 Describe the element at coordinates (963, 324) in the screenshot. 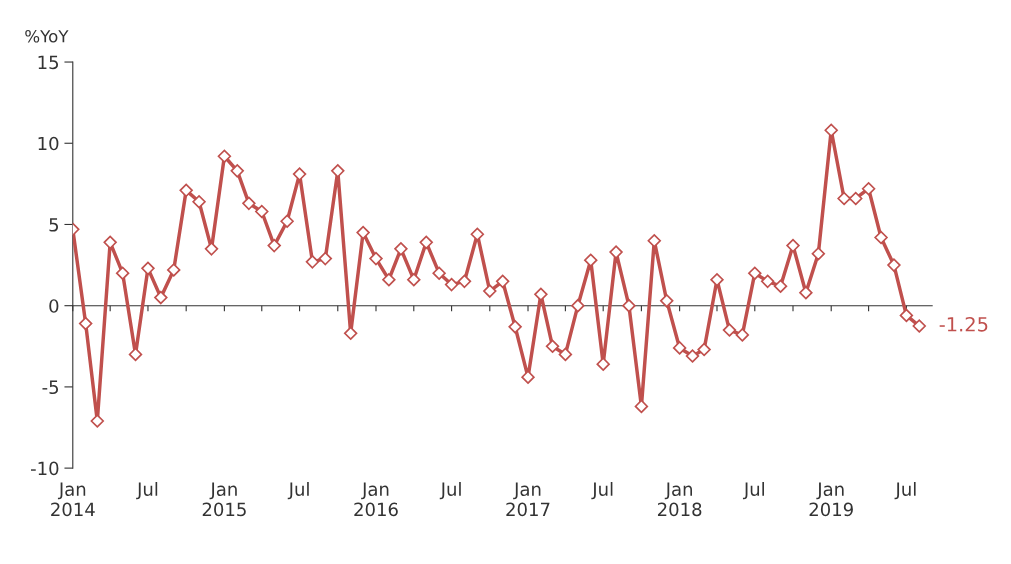

I see `annotation: -1.25` at that location.